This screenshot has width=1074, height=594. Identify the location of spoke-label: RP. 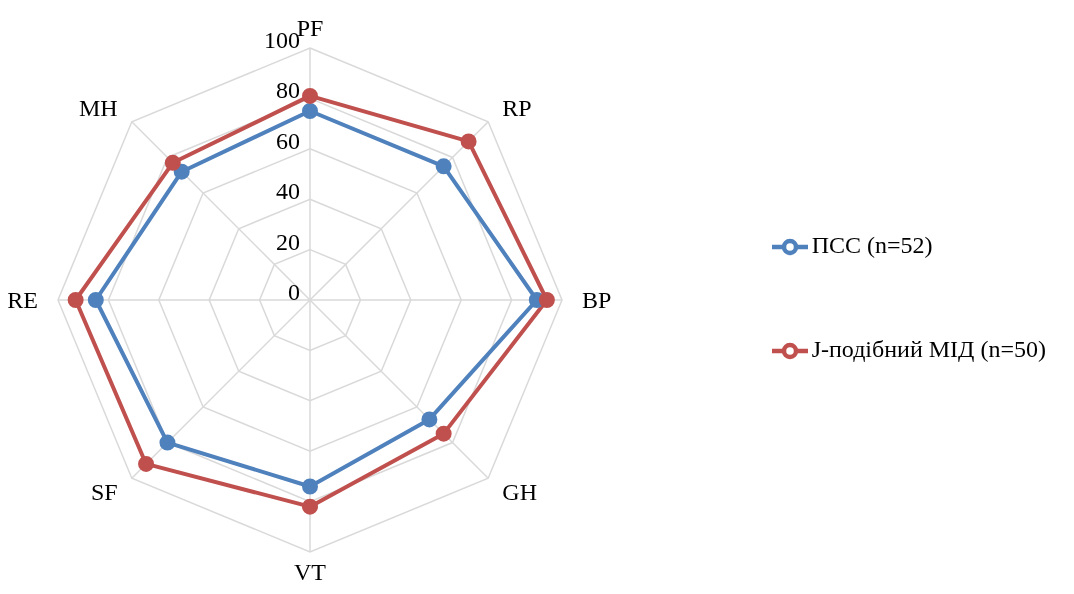
(517, 107).